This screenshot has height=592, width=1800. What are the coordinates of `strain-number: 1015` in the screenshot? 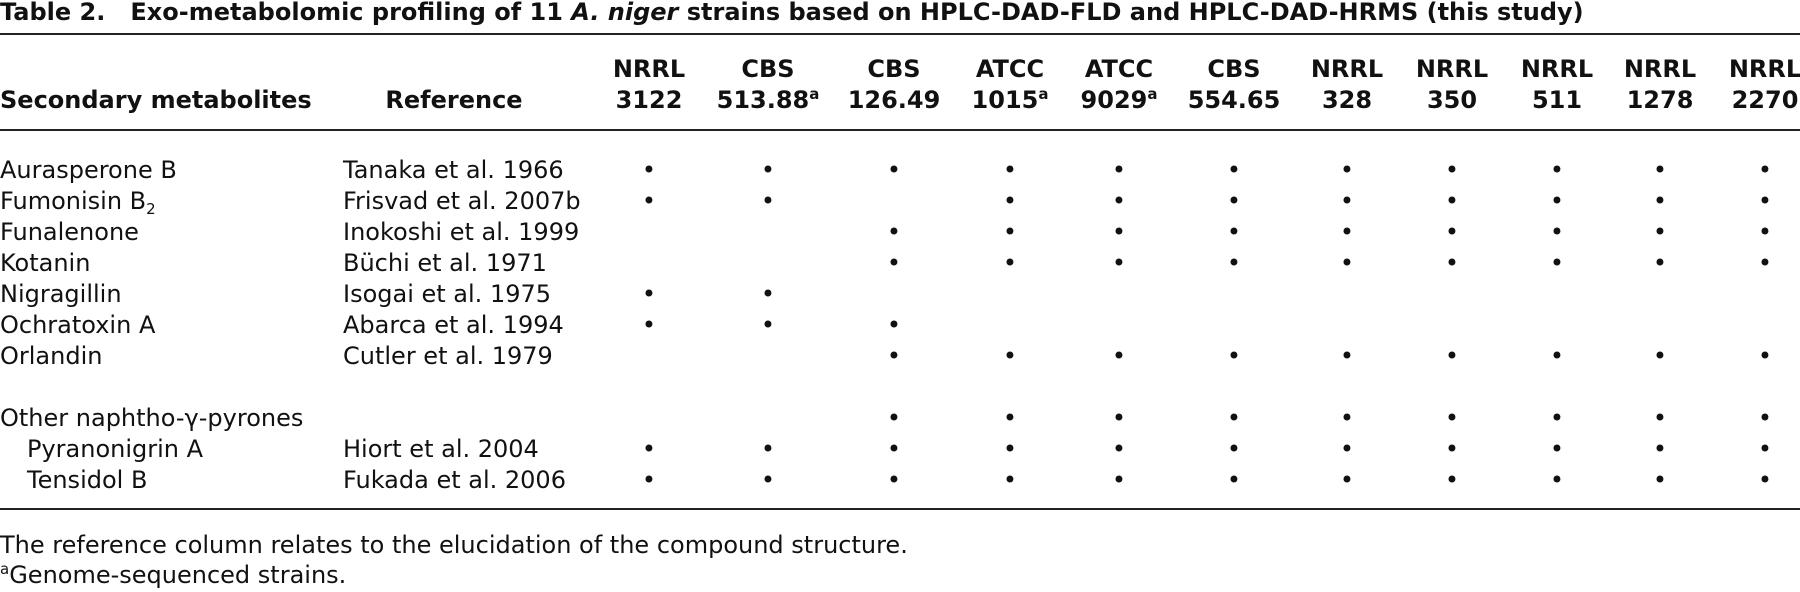 It's located at (1005, 100).